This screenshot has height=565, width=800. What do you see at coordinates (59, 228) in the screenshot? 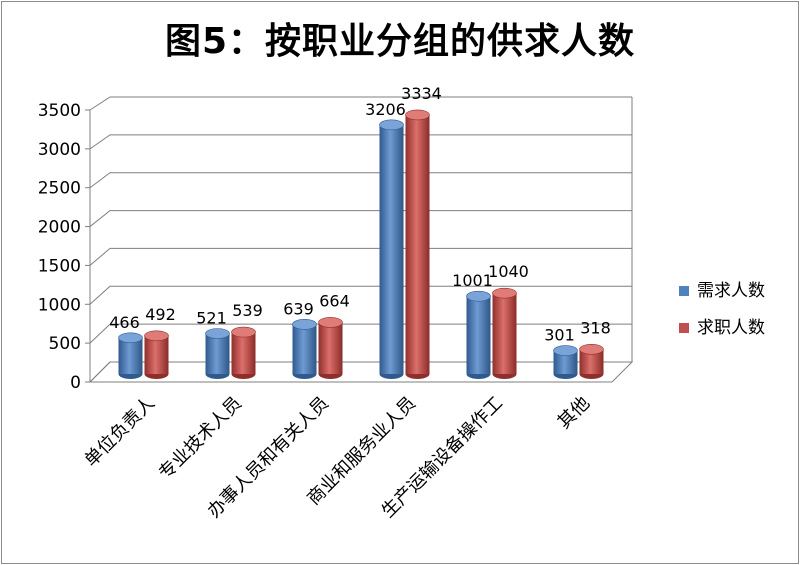
I see `y-tick-label: 2000` at bounding box center [59, 228].